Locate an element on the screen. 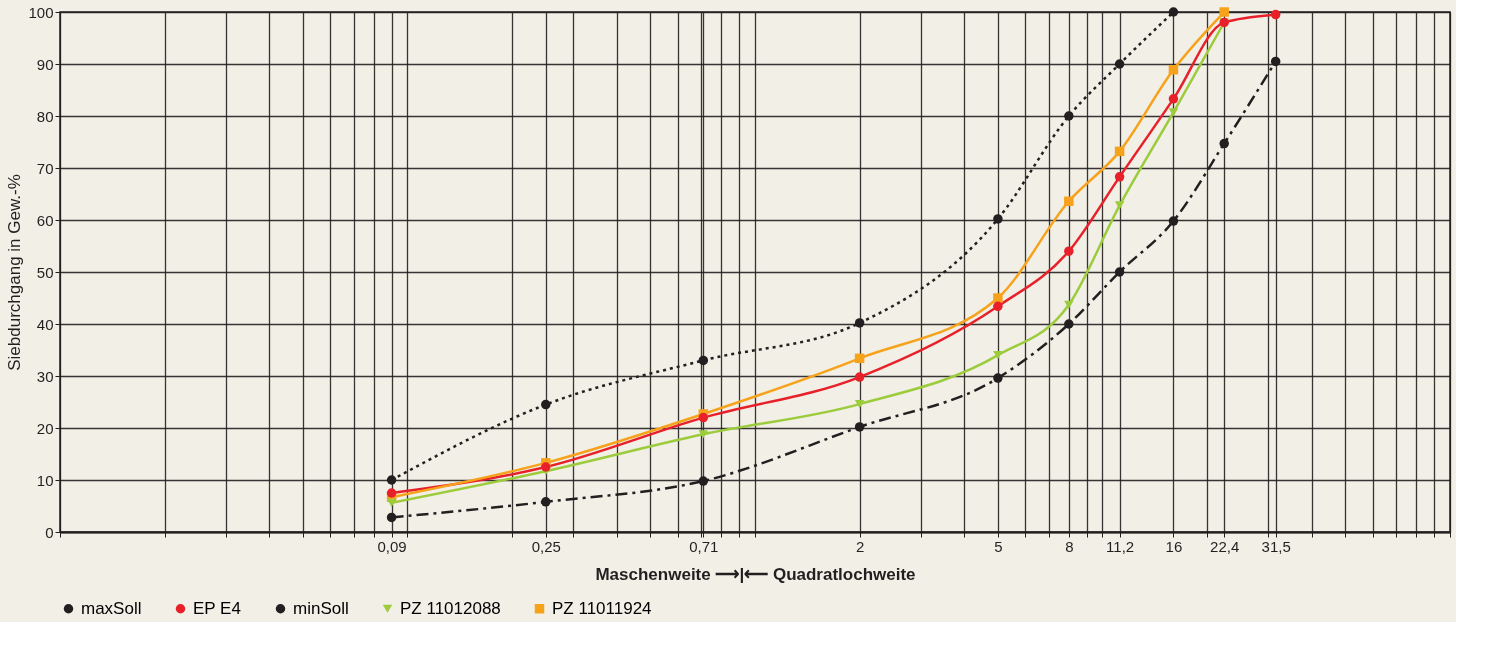 Image resolution: width=1510 pixels, height=665 pixels. legend-label: maxSoll is located at coordinates (111, 608).